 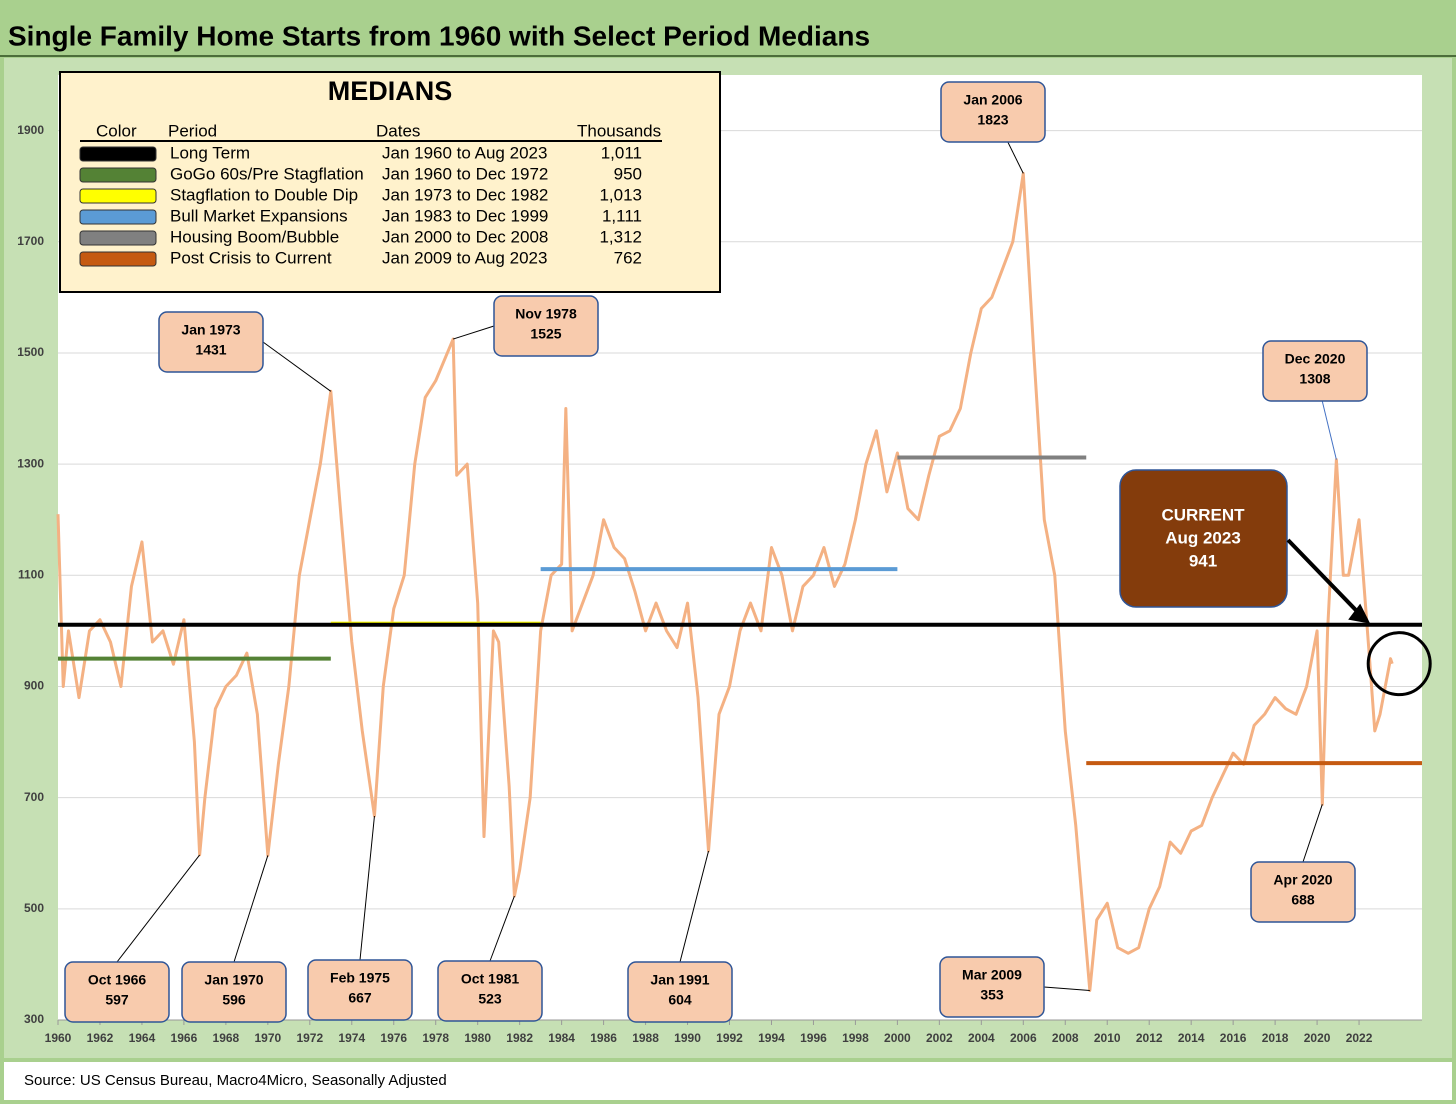 I want to click on x-tick-label: 1994, so click(x=771, y=1038).